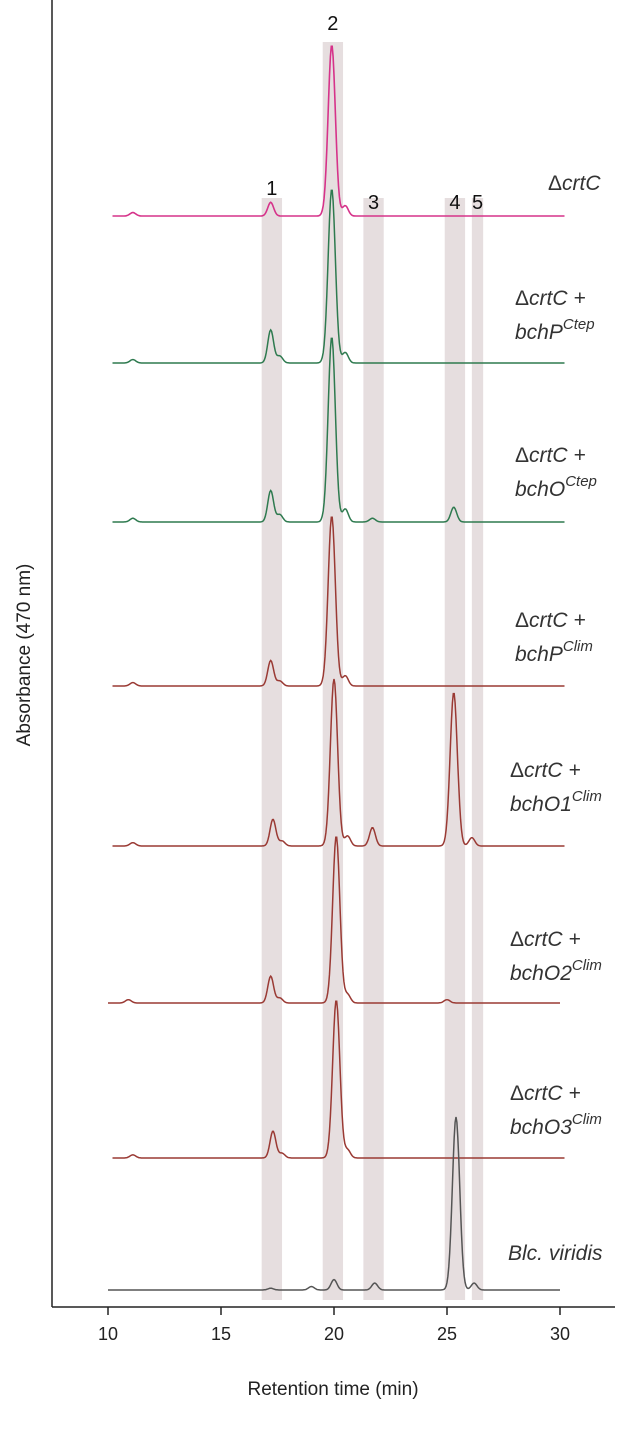 This screenshot has height=1441, width=617. Describe the element at coordinates (334, 1334) in the screenshot. I see `x-tick-label-20: 20` at that location.